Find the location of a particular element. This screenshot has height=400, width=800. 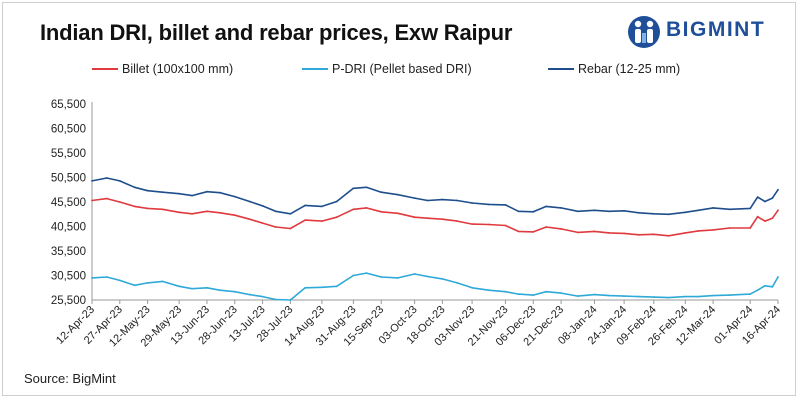

y-tick-label: 30,500 is located at coordinates (68, 277).